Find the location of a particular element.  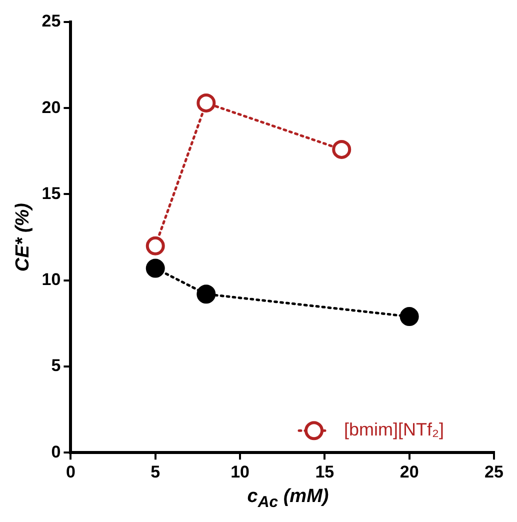

legend-label: [bmim][NTf₂] is located at coordinates (394, 430).